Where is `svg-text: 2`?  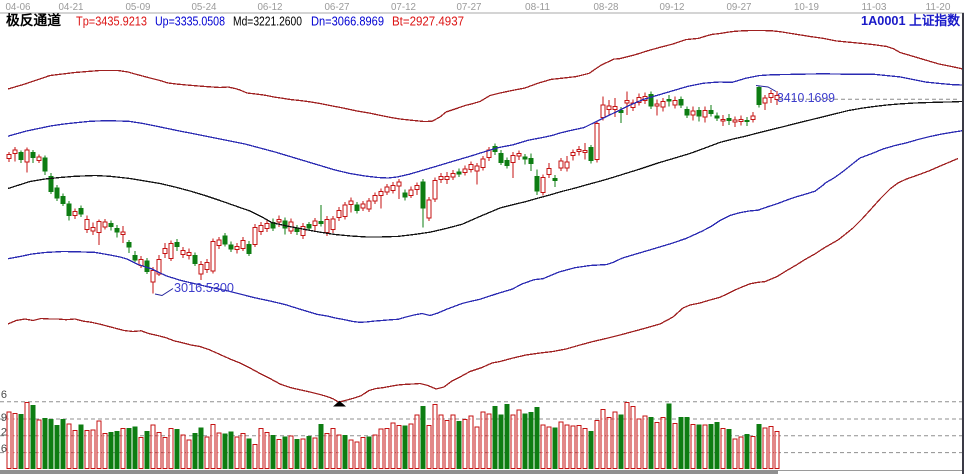 svg-text: 2 is located at coordinates (4, 433).